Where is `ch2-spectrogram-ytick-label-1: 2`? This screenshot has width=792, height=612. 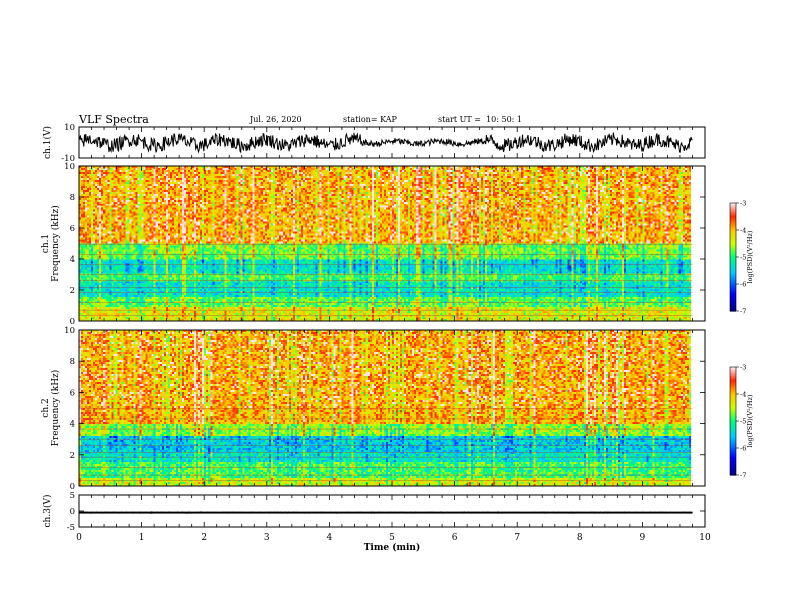
ch2-spectrogram-ytick-label-1: 2 is located at coordinates (72, 456).